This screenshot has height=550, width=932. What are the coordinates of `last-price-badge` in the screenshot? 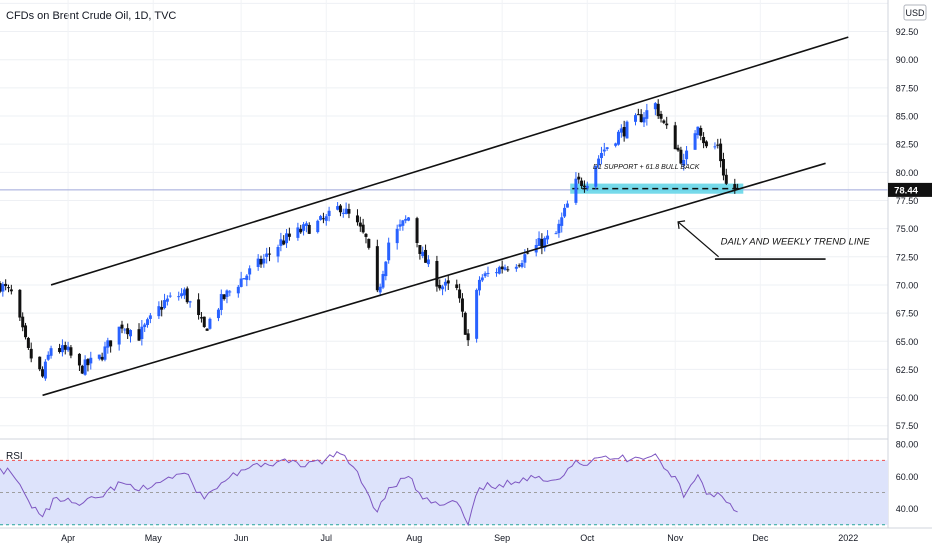 It's located at (910, 189).